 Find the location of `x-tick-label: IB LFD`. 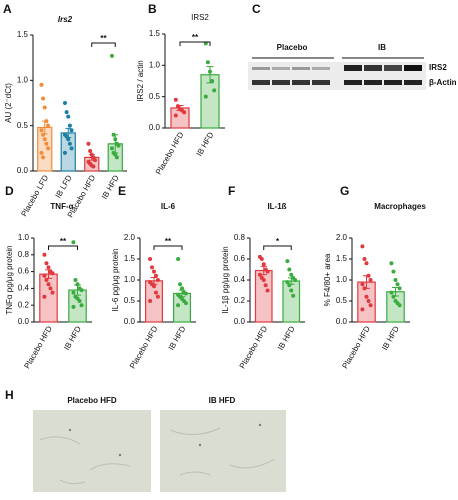

x-tick-label: IB LFD is located at coordinates (64, 186).